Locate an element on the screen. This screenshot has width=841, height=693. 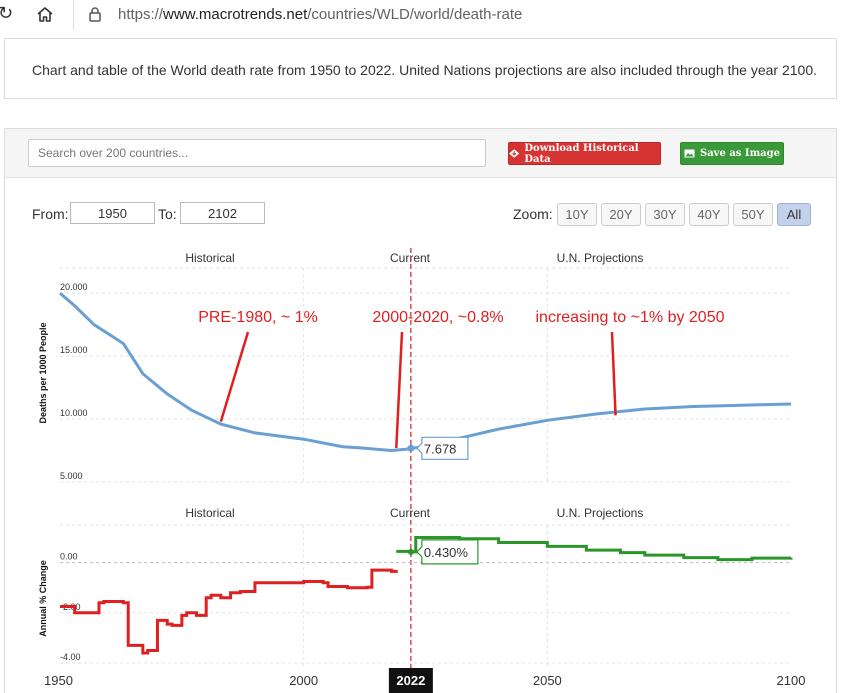
url-host: www.macrotrends.net is located at coordinates (235, 14).